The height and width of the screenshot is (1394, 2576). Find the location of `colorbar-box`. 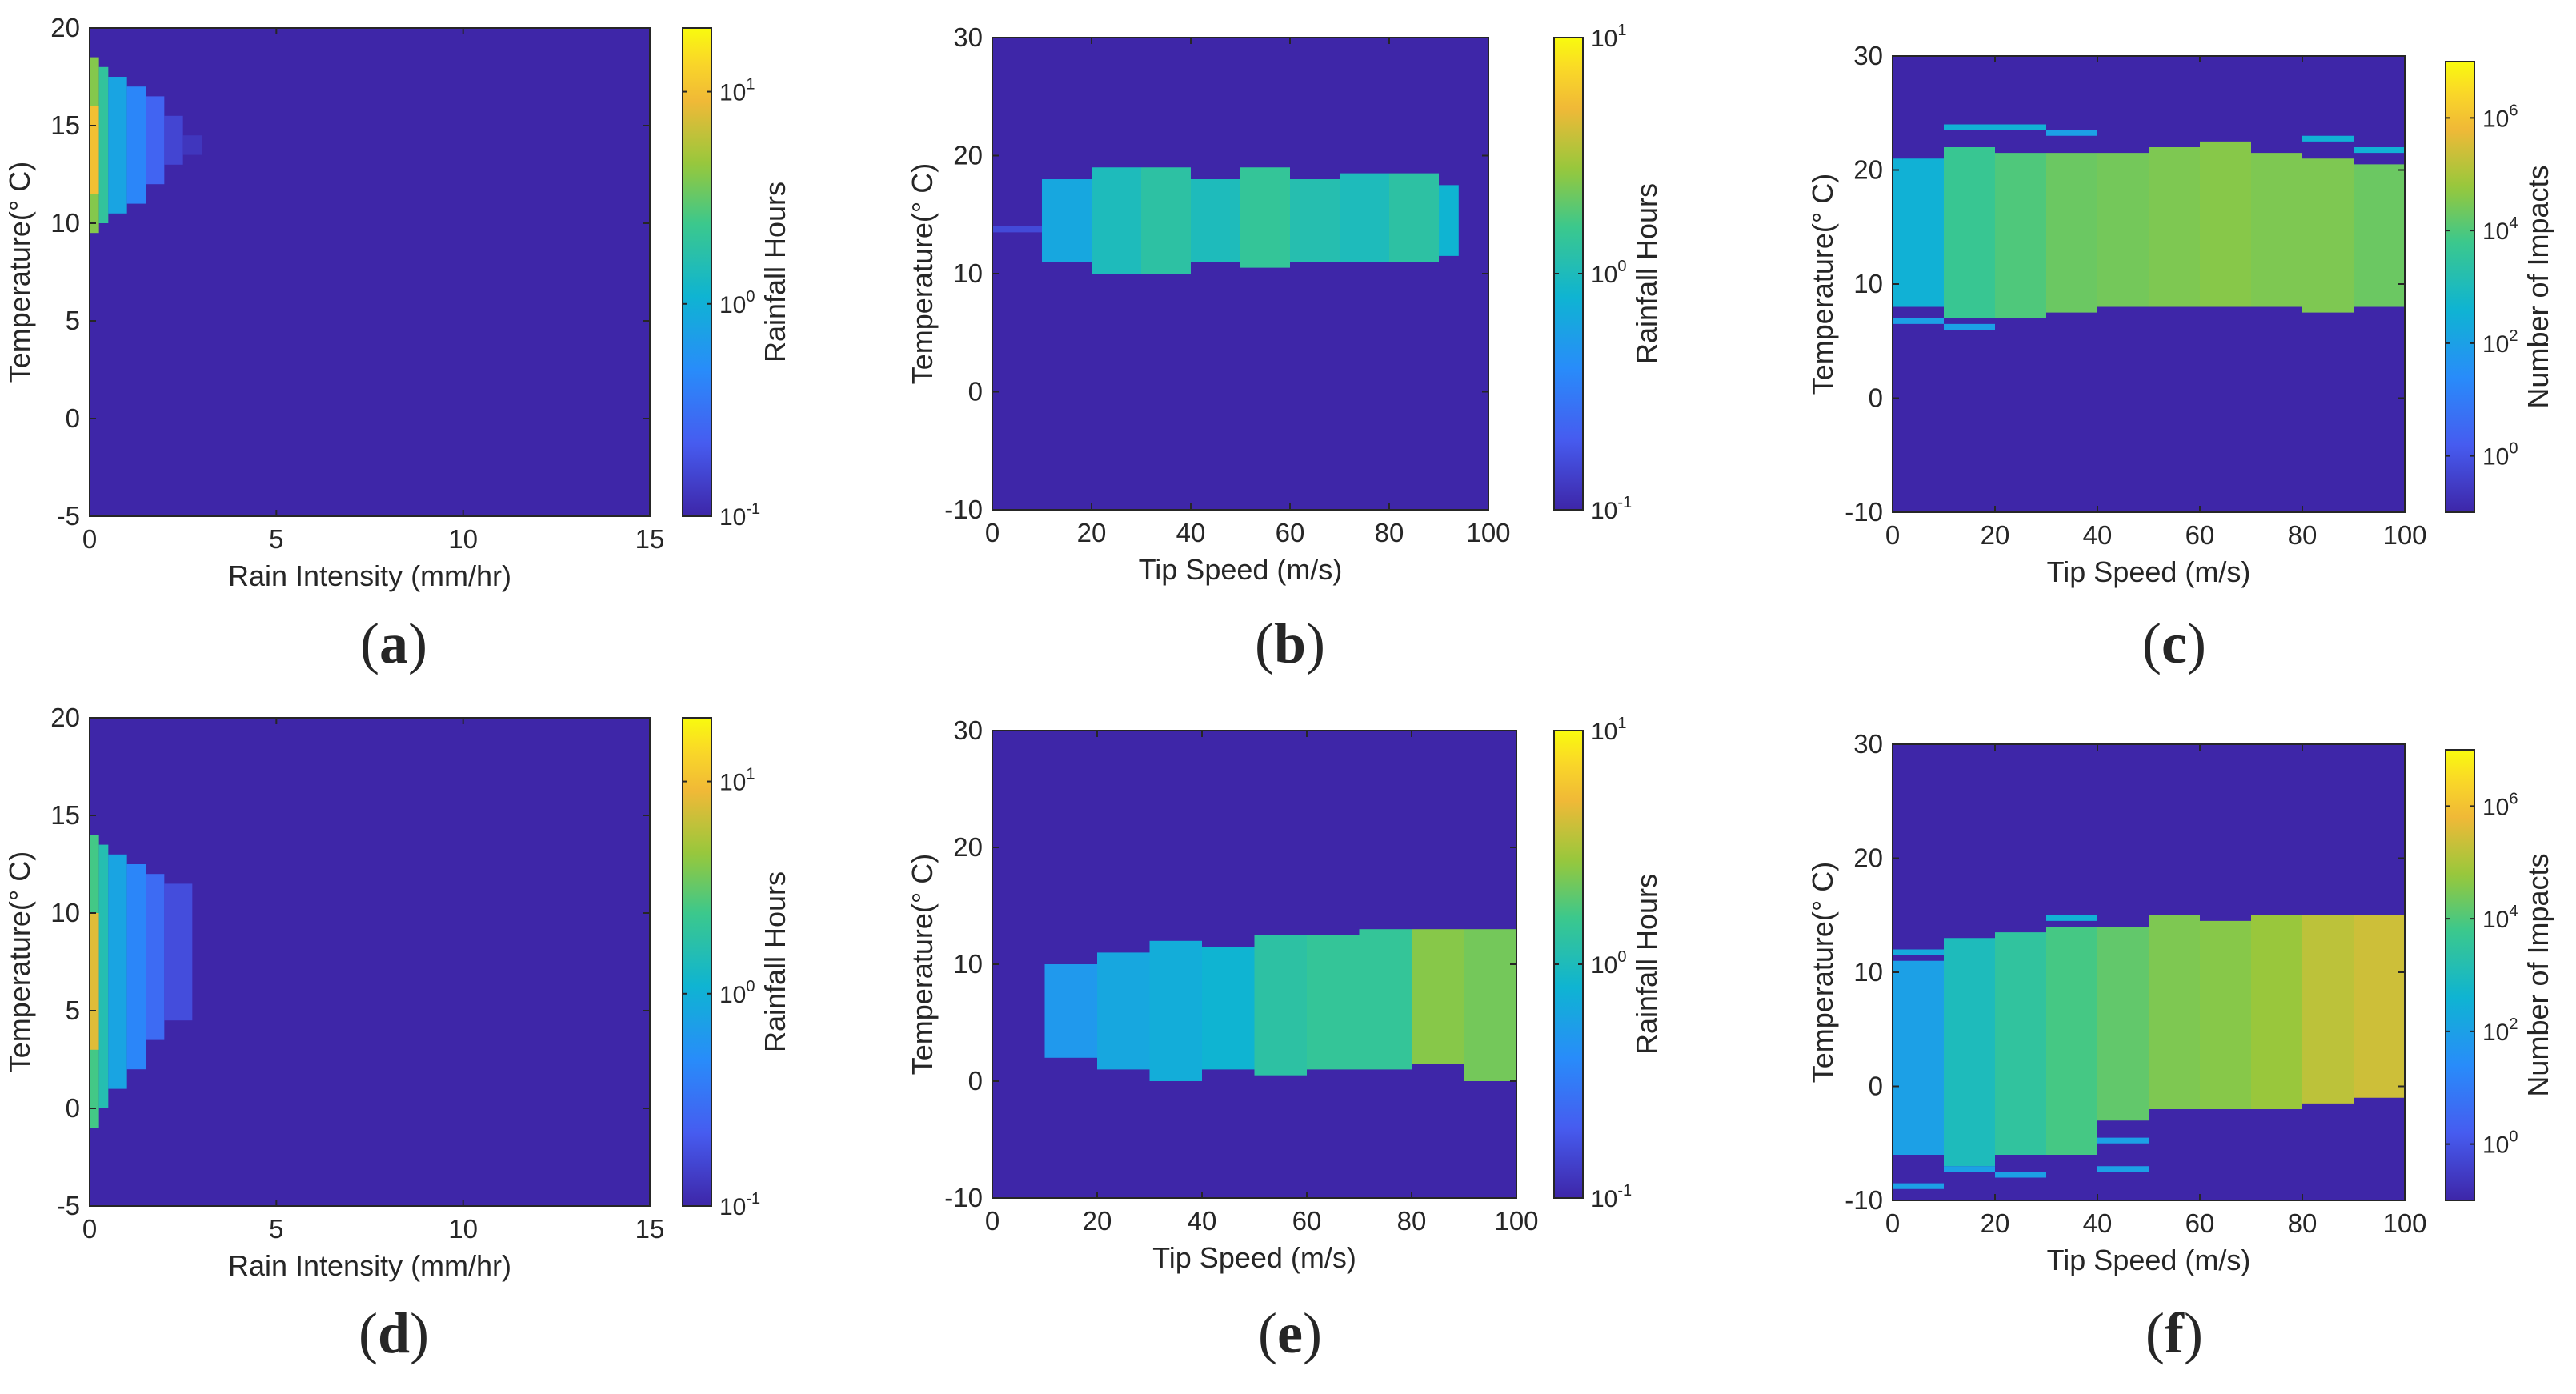

colorbar-box is located at coordinates (2460, 287).